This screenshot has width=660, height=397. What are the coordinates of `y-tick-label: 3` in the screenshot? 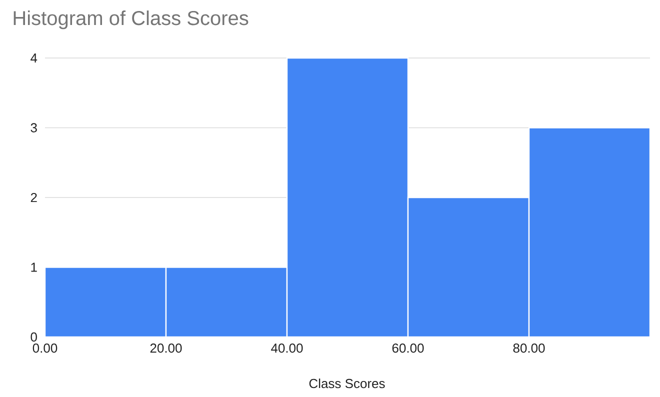 It's located at (33, 127).